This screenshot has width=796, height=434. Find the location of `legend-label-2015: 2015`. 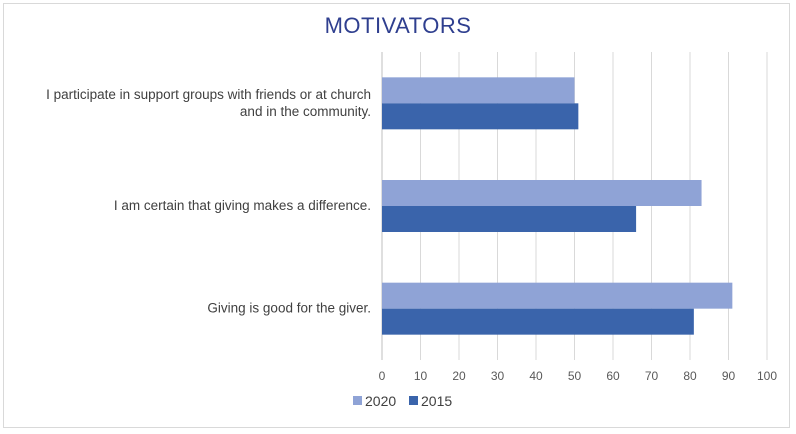

legend-label-2015: 2015 is located at coordinates (436, 401).